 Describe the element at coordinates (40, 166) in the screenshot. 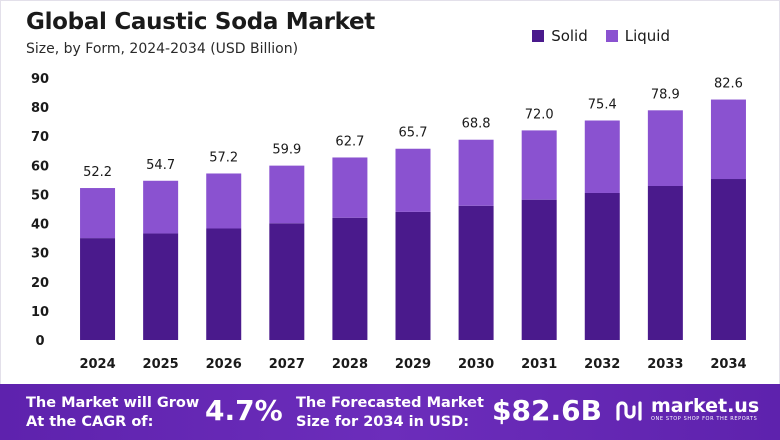

I see `y-tick-label: 60` at that location.